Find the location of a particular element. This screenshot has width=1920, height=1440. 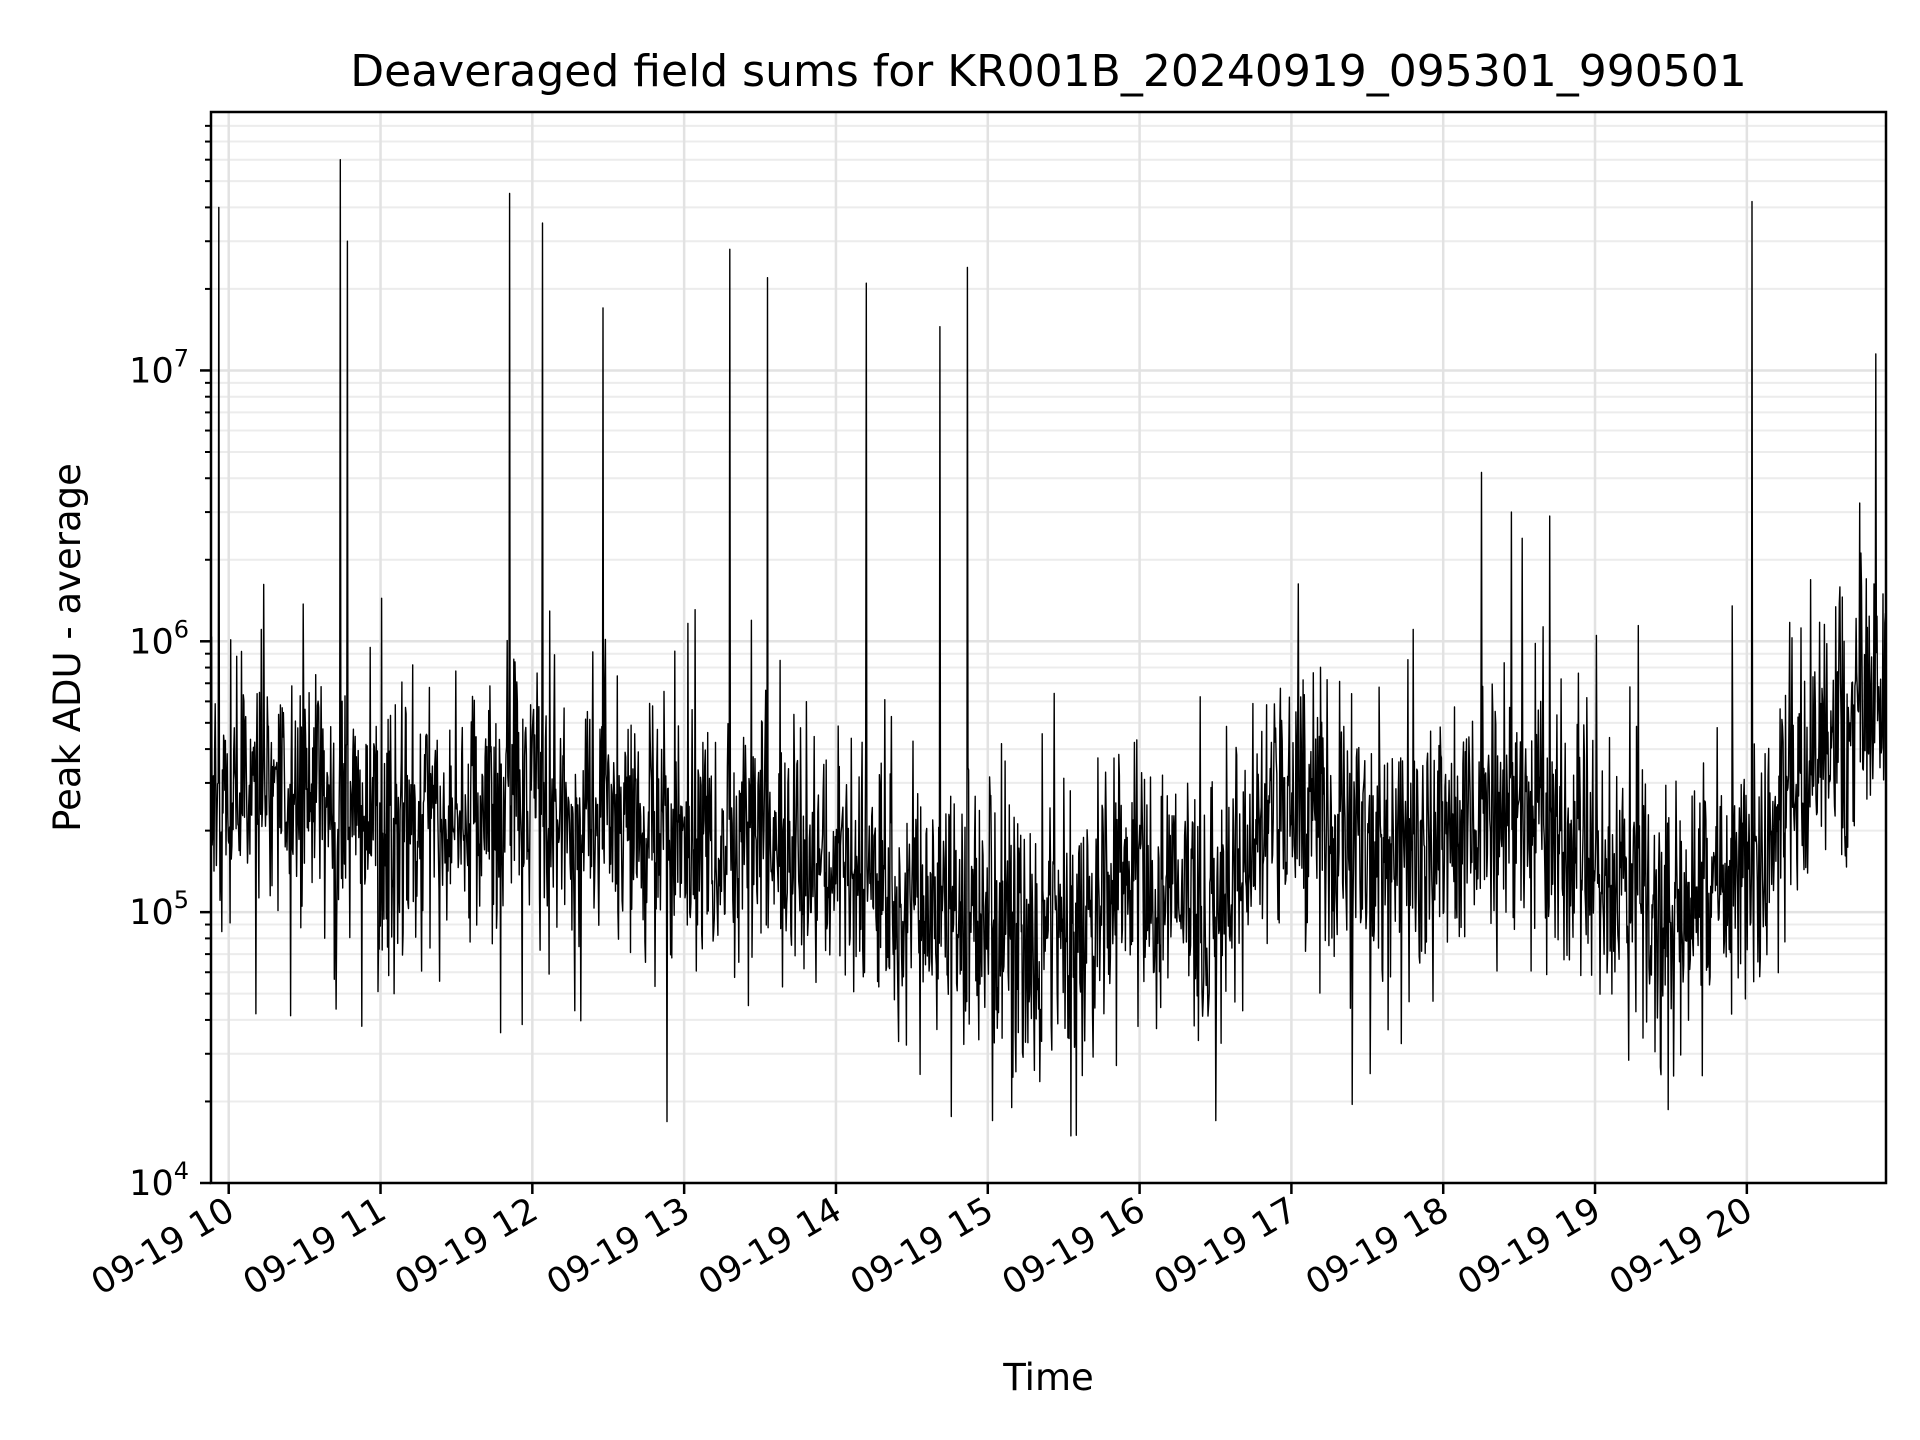

x-axis-label: Time is located at coordinates (1048, 1377).